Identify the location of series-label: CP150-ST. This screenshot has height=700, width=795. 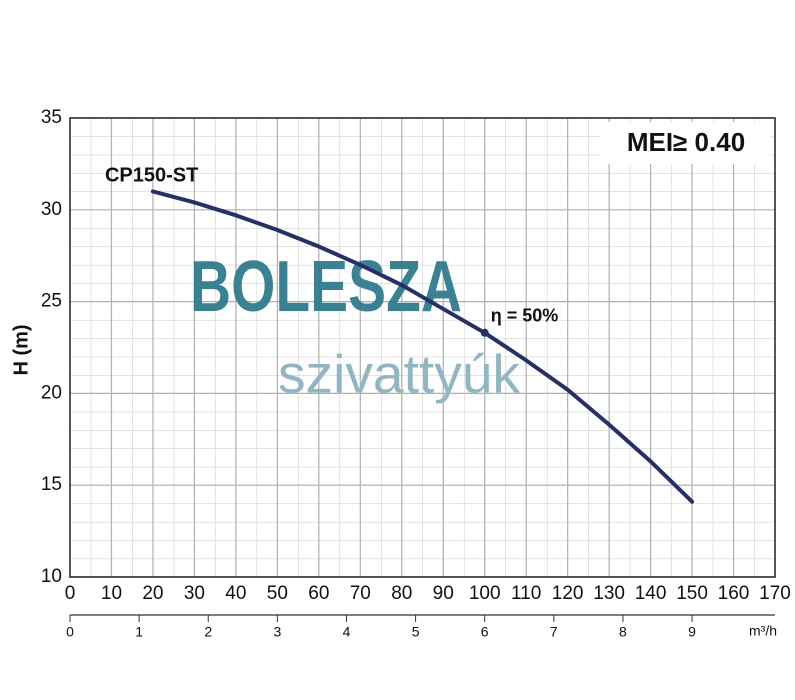
(151, 176).